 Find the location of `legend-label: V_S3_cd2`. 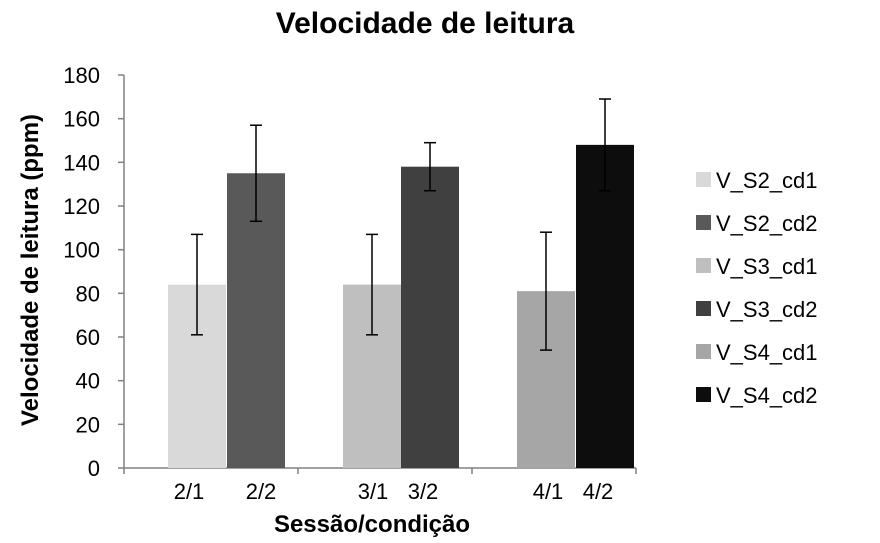

legend-label: V_S3_cd2 is located at coordinates (767, 309).